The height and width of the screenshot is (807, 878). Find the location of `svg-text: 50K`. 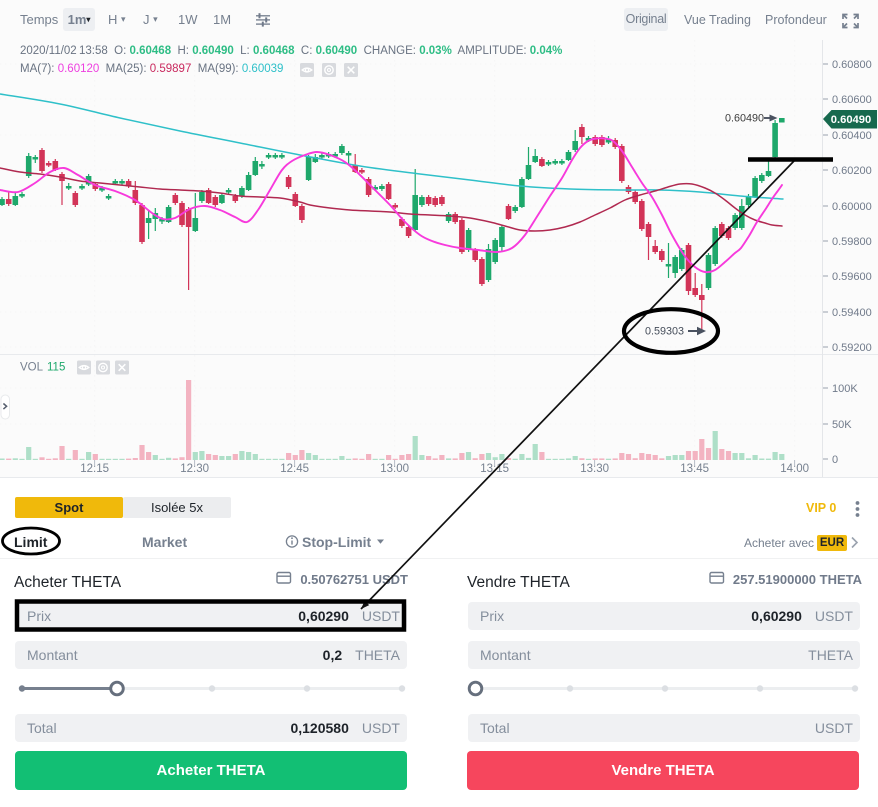

svg-text: 50K is located at coordinates (842, 425).